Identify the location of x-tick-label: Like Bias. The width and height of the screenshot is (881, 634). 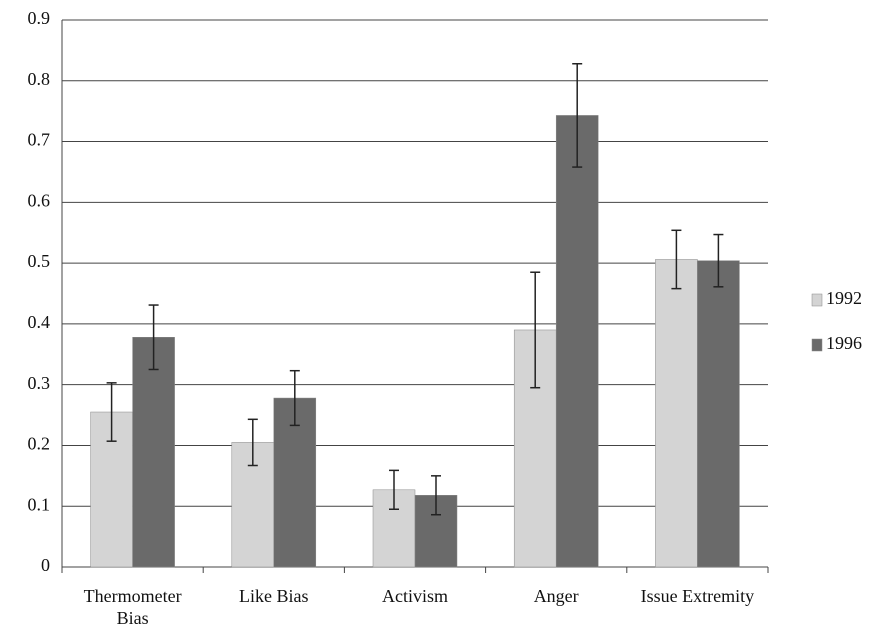
(274, 596).